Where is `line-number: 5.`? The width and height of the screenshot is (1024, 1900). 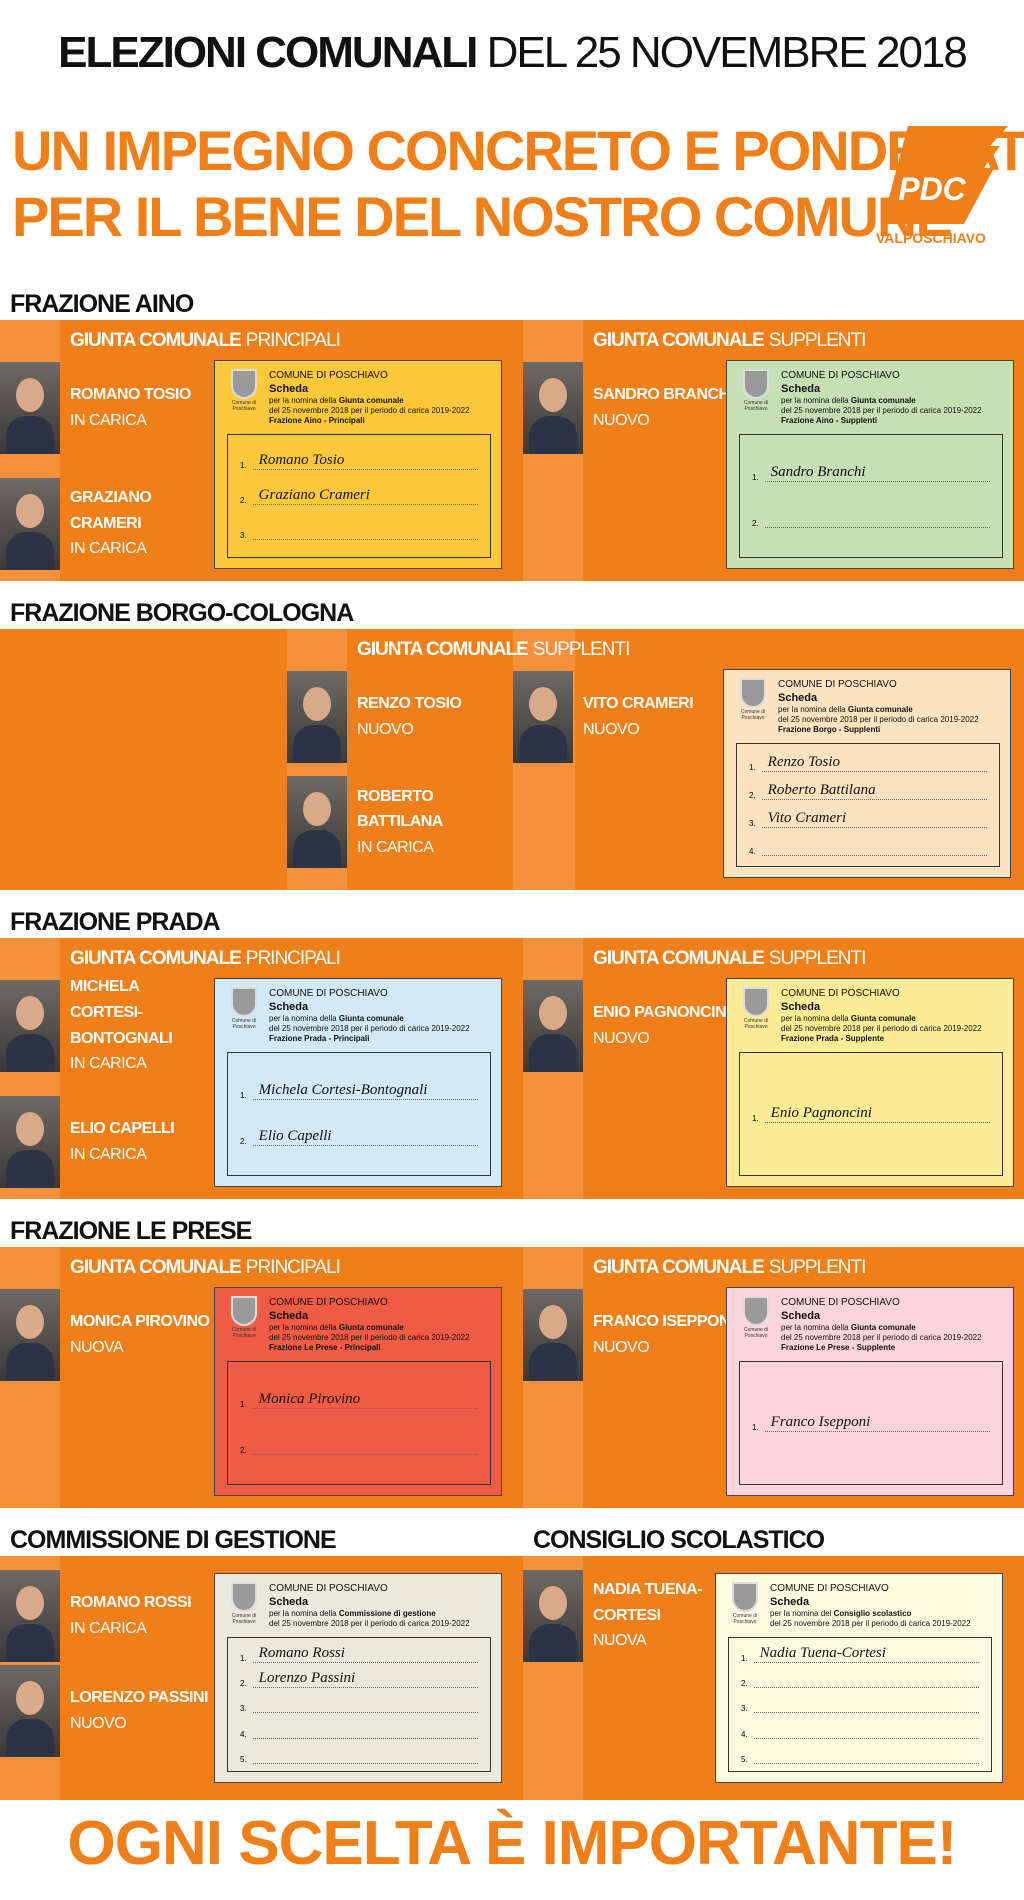
line-number: 5. is located at coordinates (744, 1759).